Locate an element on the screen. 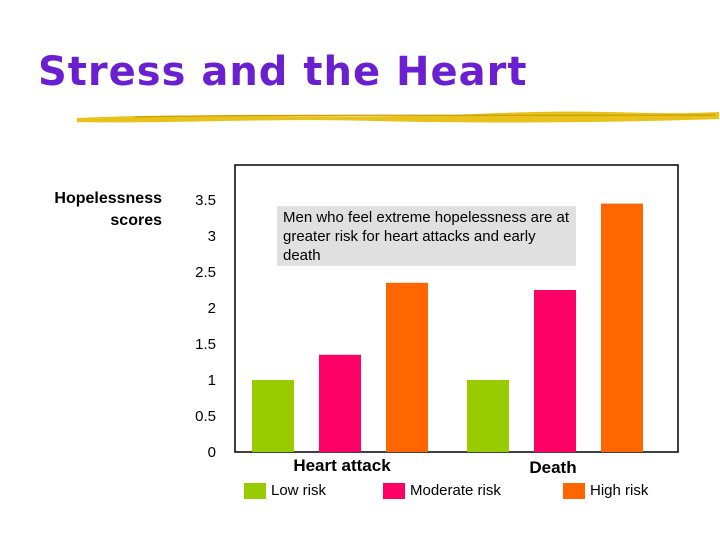 This screenshot has width=720, height=540. legend-item-high-risk: High risk is located at coordinates (605, 490).